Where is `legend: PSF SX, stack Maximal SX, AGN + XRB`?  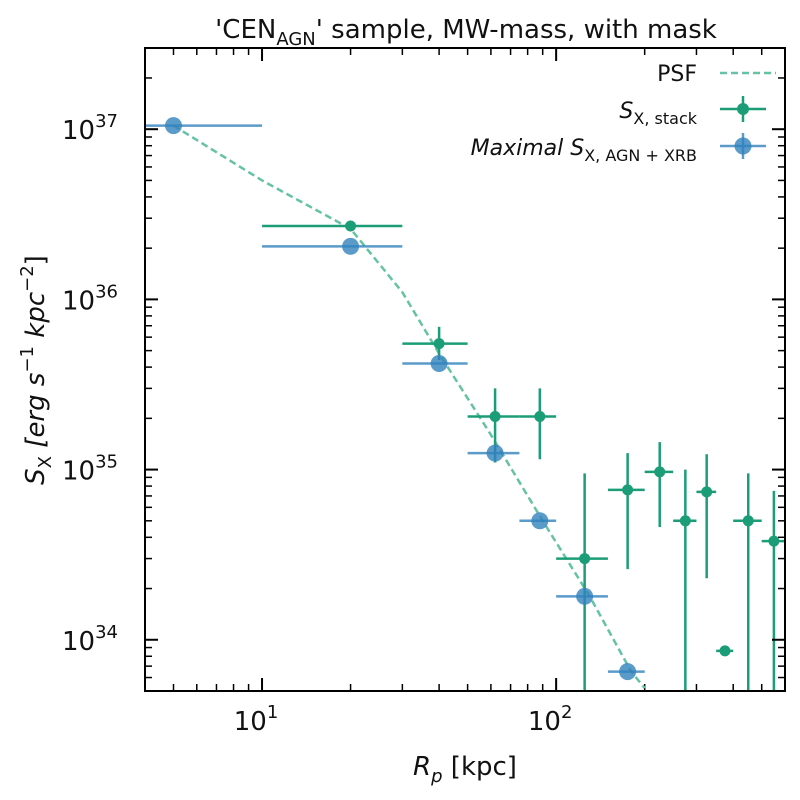
legend: PSF SX, stack Maximal SX, AGN + XRB is located at coordinates (623, 113).